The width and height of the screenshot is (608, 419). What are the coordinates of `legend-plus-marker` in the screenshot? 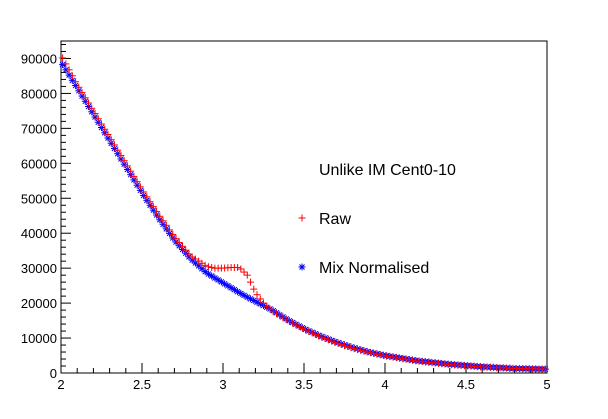 It's located at (302, 218).